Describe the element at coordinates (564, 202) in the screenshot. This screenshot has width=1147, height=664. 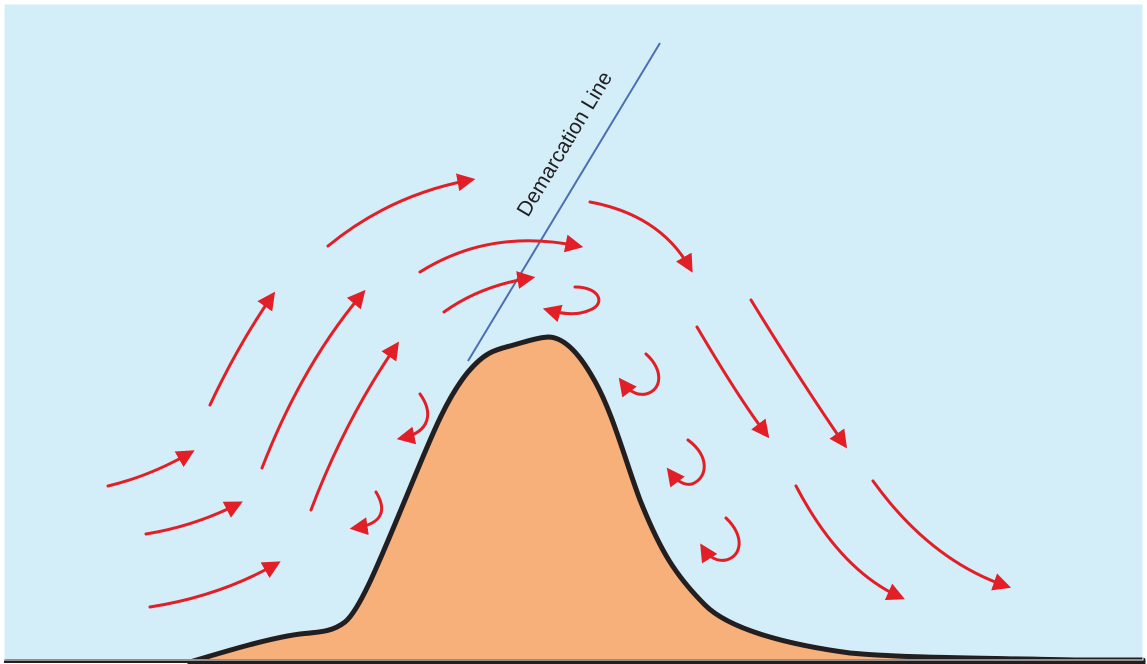
I see `demarcation-line` at that location.